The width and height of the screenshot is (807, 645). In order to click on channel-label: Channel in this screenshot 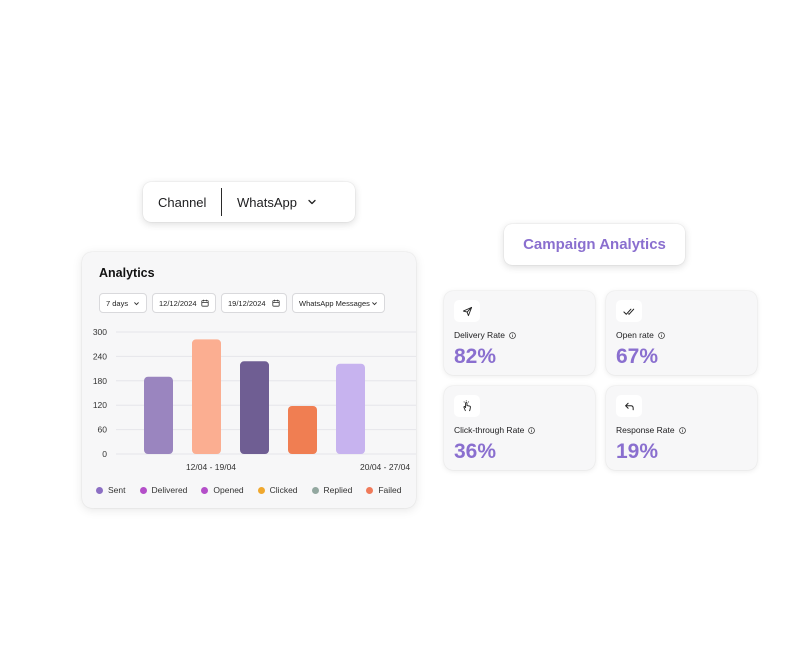, I will do `click(182, 202)`.